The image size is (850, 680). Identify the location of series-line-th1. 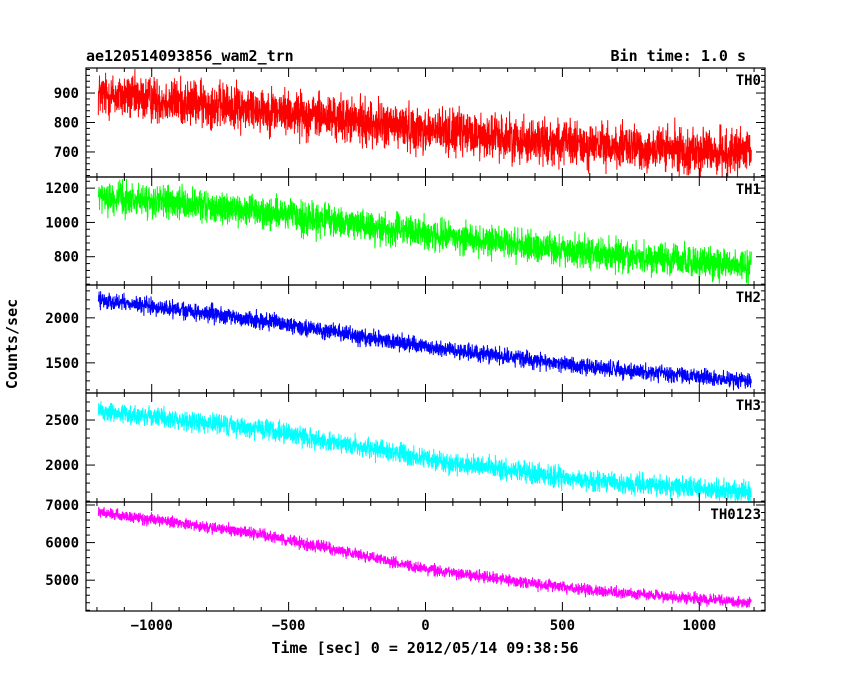
(424, 231).